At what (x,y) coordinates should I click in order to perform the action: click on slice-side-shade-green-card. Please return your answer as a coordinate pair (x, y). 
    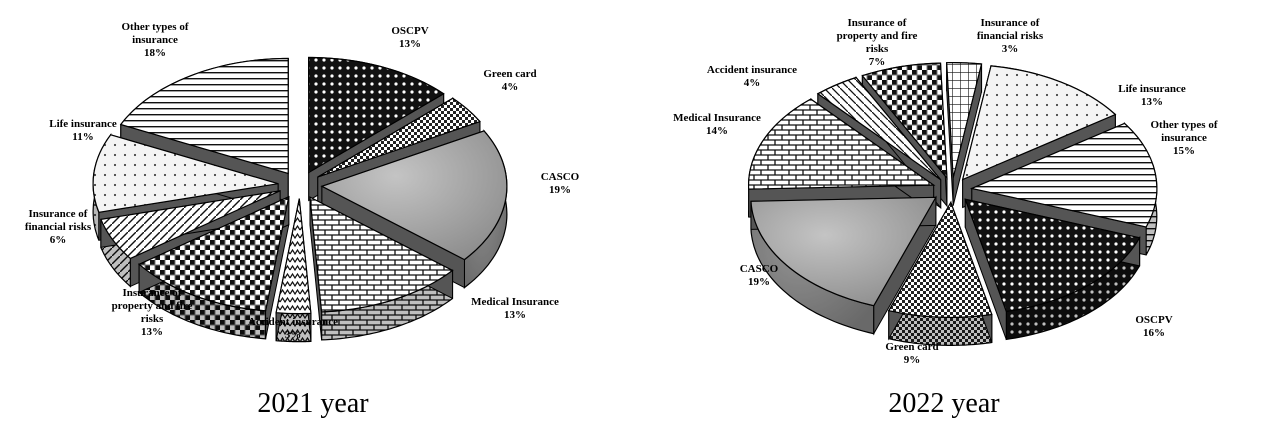
    Looking at the image, I should click on (940, 328).